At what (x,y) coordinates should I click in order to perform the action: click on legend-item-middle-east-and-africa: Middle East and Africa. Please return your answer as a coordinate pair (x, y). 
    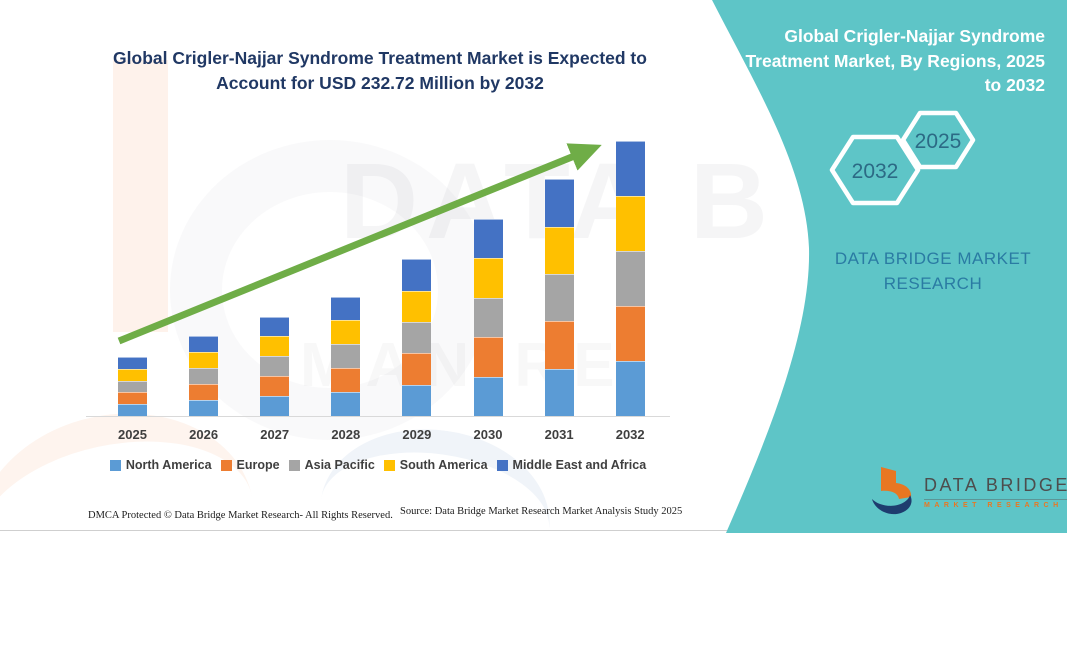
    Looking at the image, I should click on (571, 465).